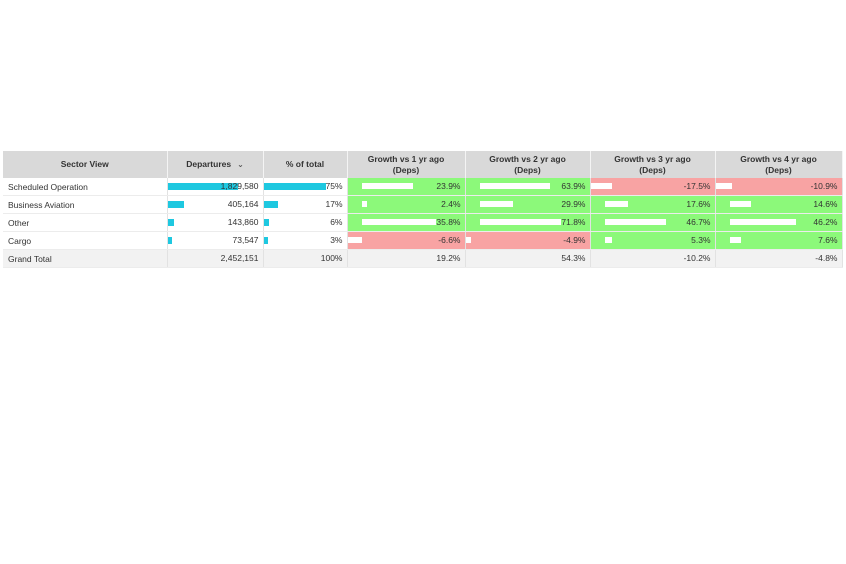 The height and width of the screenshot is (564, 846). I want to click on table-row: Other 143,860 6% 35.8% 71.8% 46.7% 46.2%, so click(423, 222).